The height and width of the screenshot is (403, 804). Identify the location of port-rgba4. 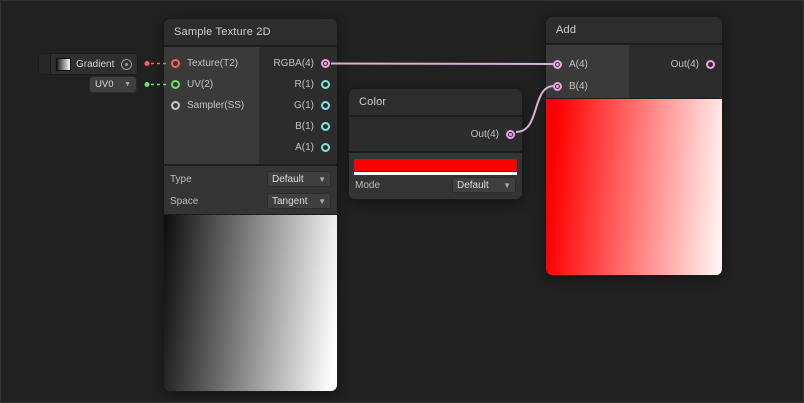
(325, 63).